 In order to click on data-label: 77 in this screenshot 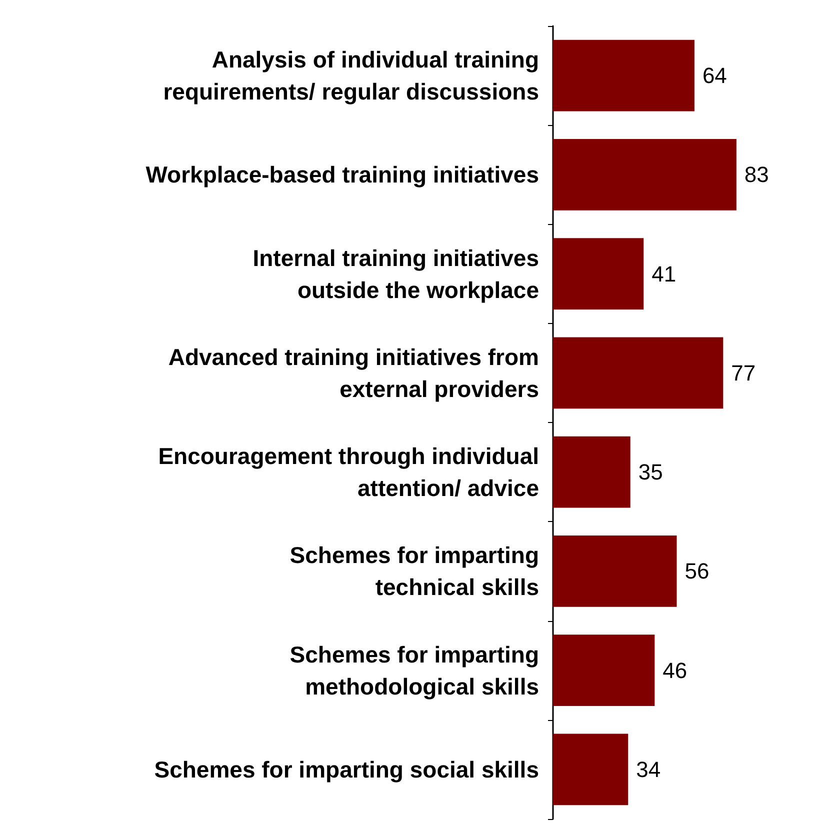, I will do `click(743, 373)`.